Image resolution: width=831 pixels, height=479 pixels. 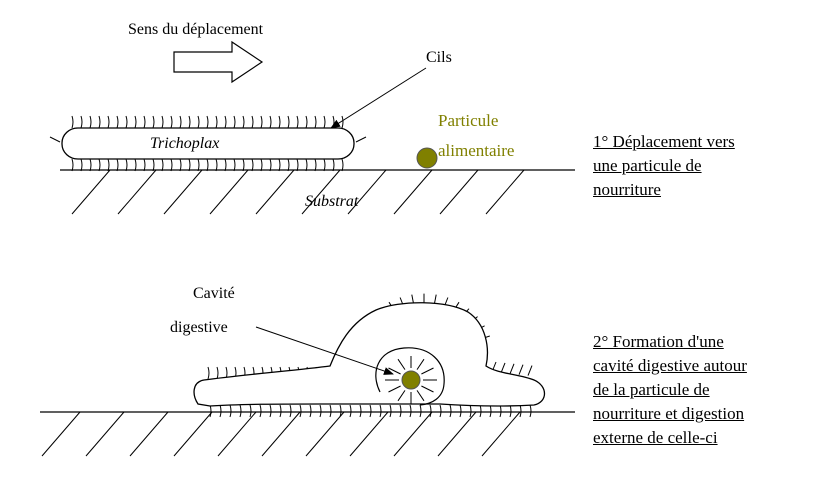 What do you see at coordinates (199, 327) in the screenshot?
I see `cavity-label-line2: digestive` at bounding box center [199, 327].